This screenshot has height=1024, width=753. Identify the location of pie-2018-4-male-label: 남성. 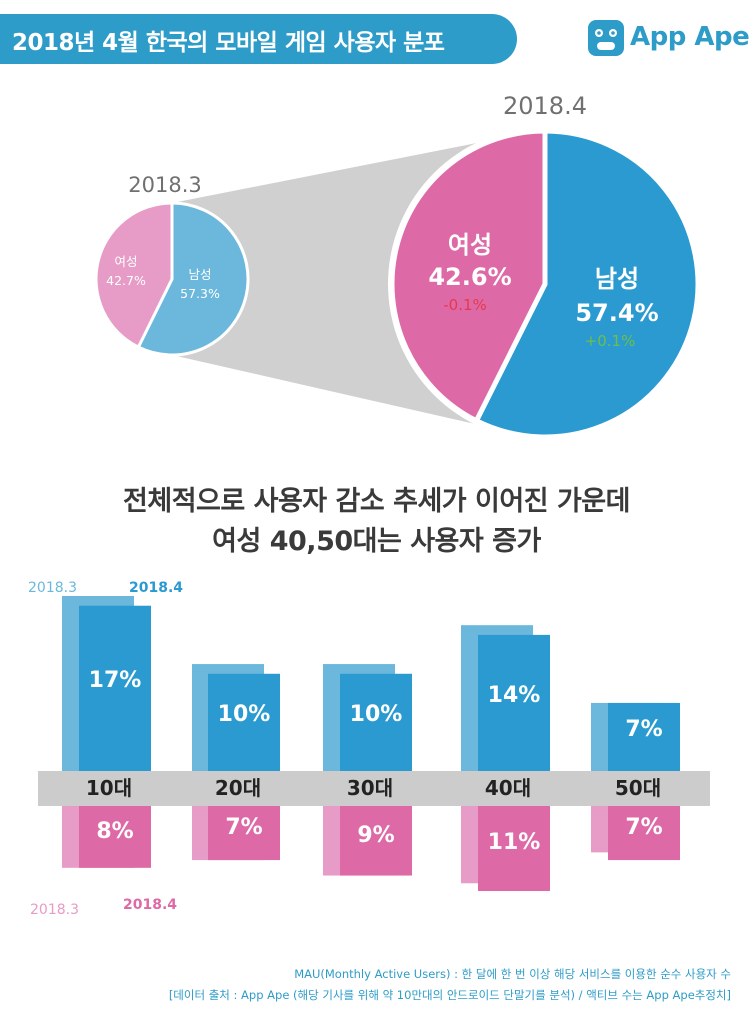
(617, 278).